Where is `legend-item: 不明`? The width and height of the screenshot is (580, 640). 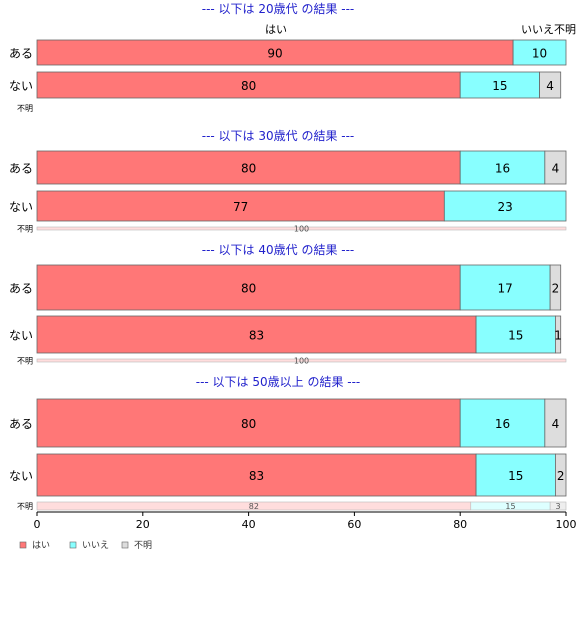 legend-item: 不明 is located at coordinates (136, 545).